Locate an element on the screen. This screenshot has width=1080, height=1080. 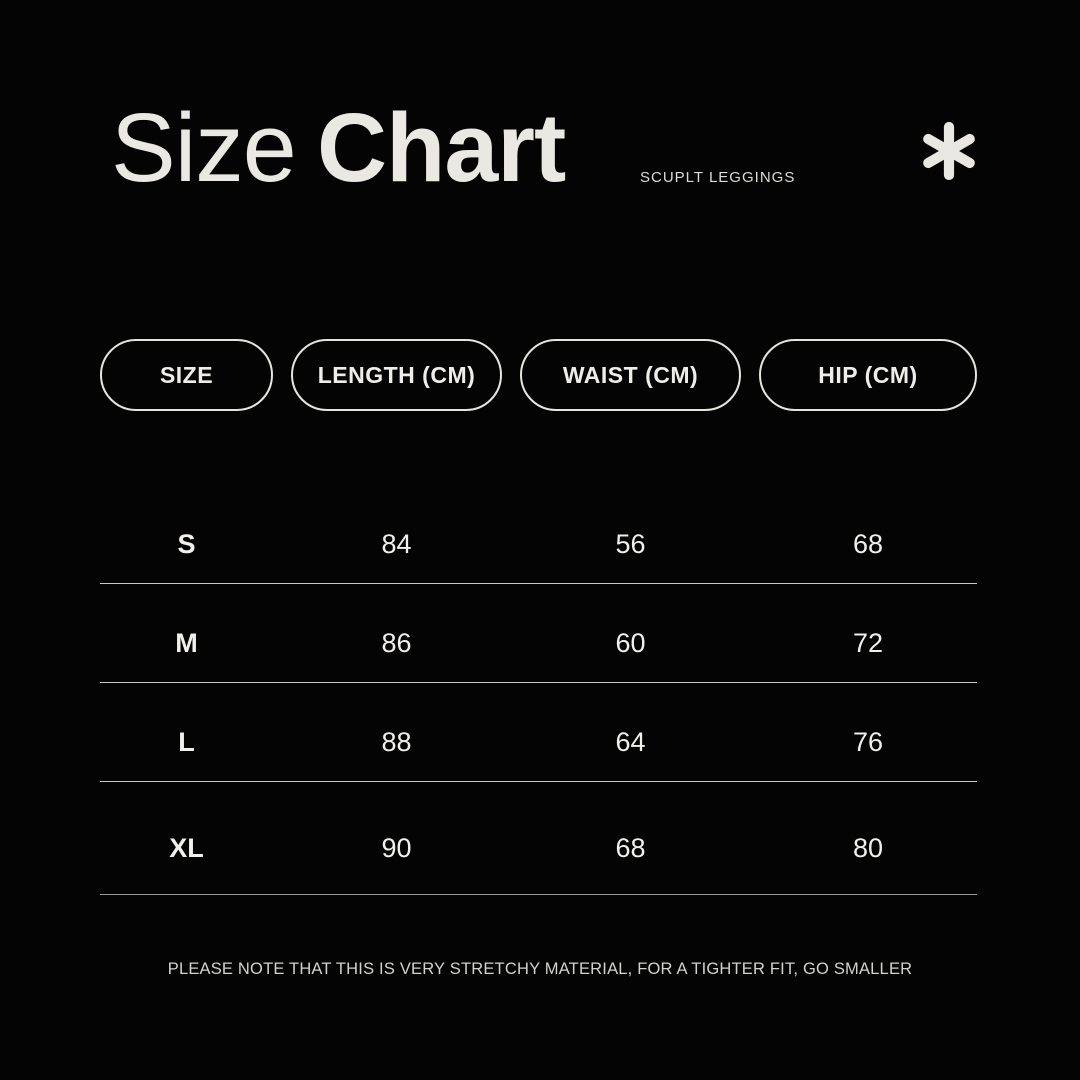
cell-waist: 68 is located at coordinates (630, 847).